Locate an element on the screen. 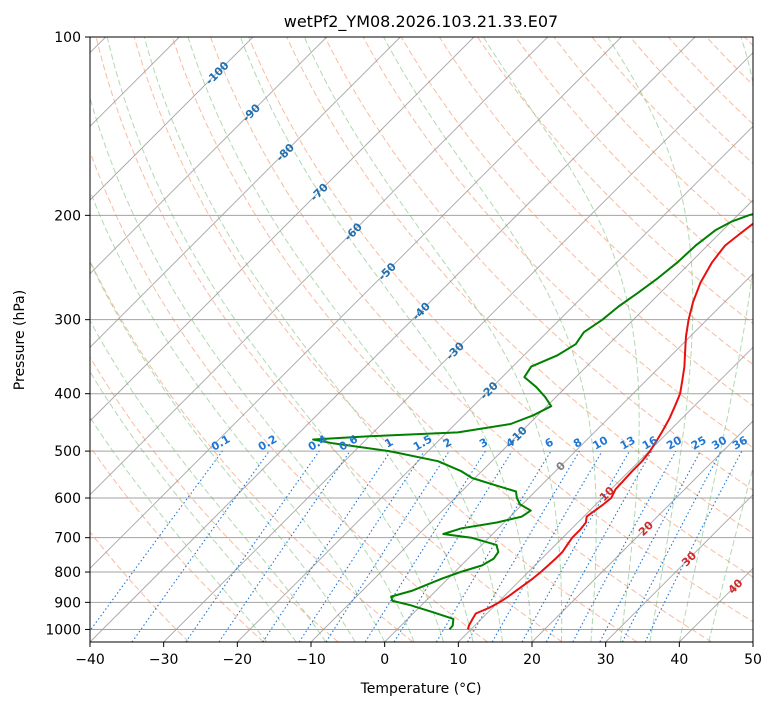  y-axis-label: Pressure (hPa) is located at coordinates (20, 340).